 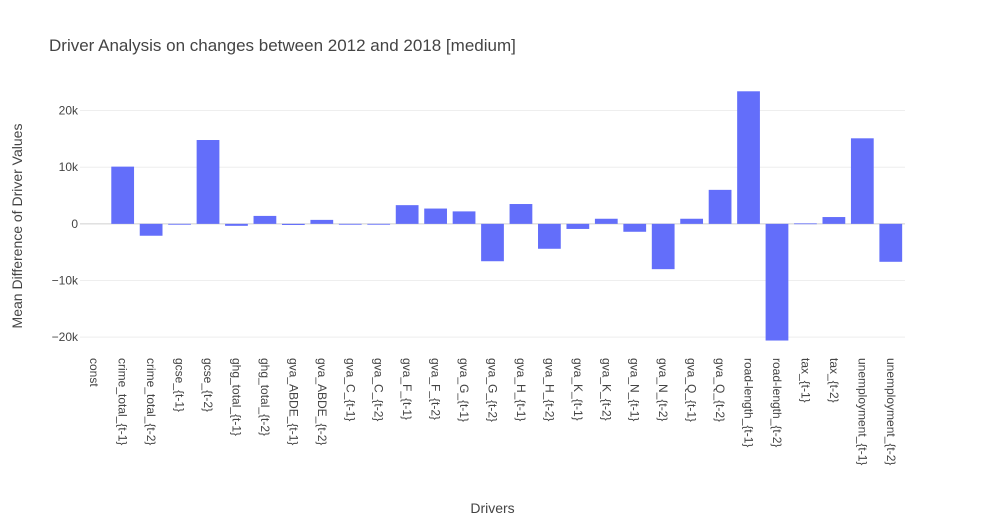 I want to click on x-tick-label: gva_F_{t-1}, so click(x=407, y=389).